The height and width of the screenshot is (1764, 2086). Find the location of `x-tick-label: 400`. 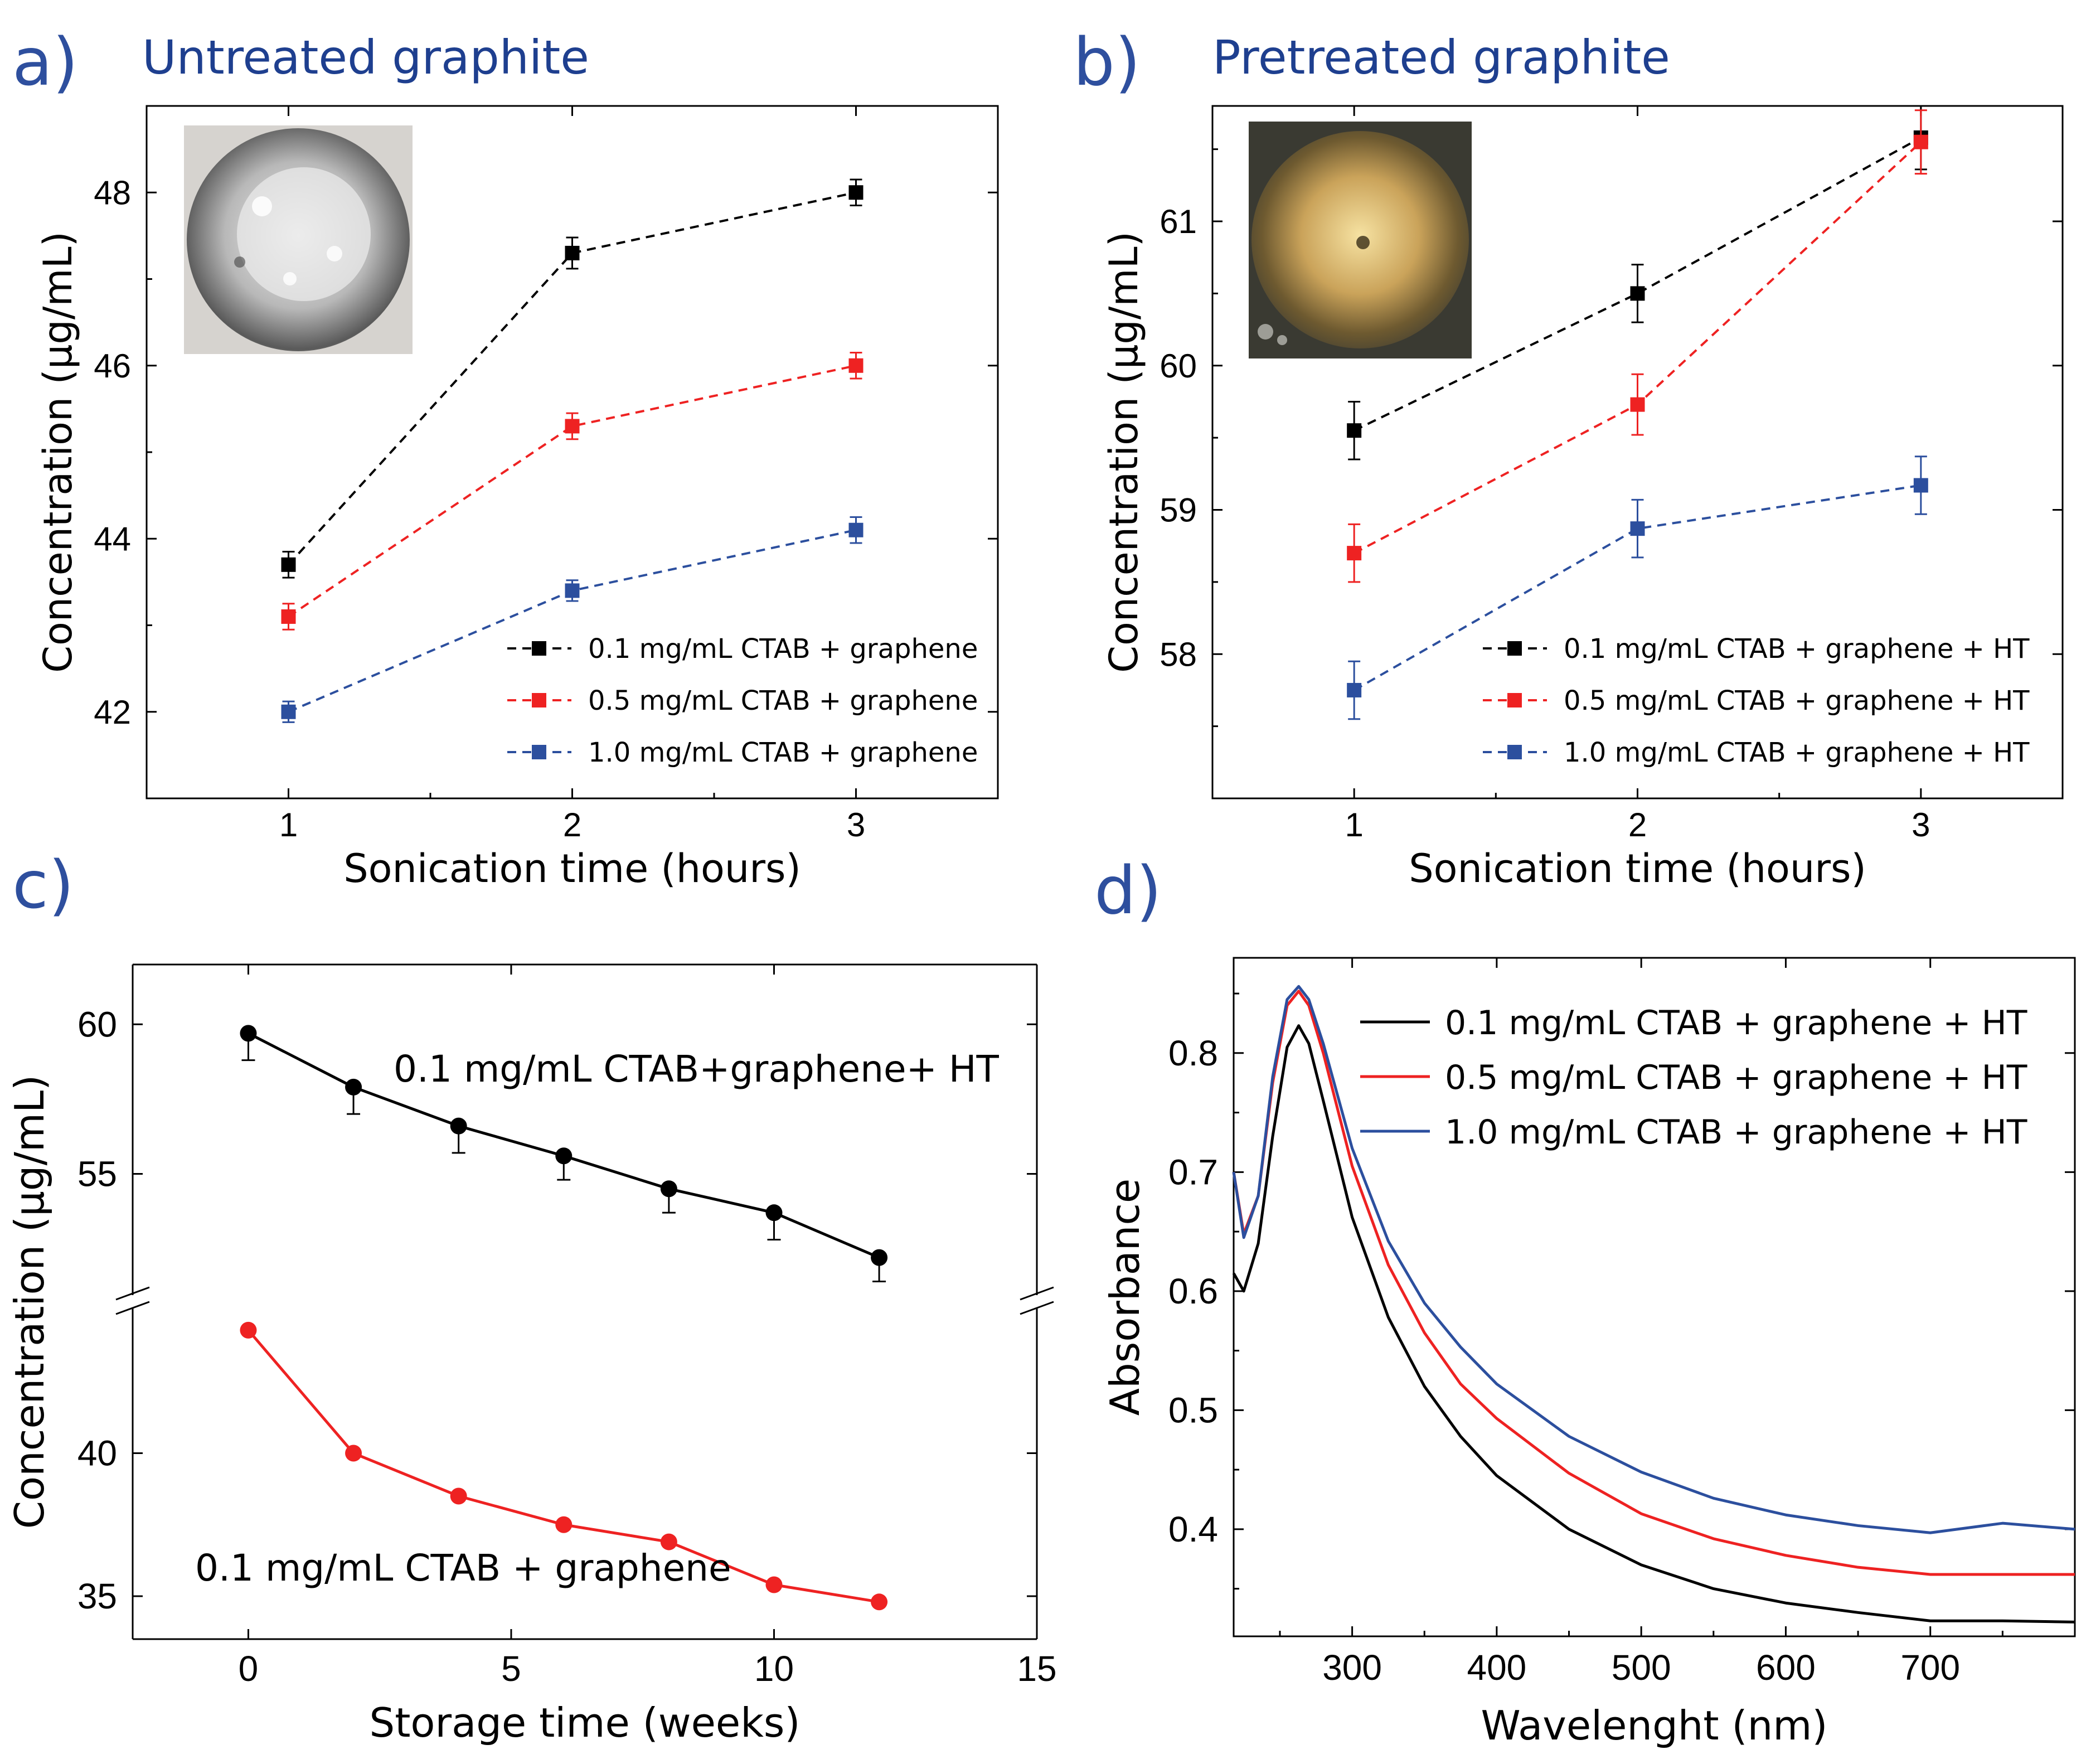

x-tick-label: 400 is located at coordinates (1496, 1667).